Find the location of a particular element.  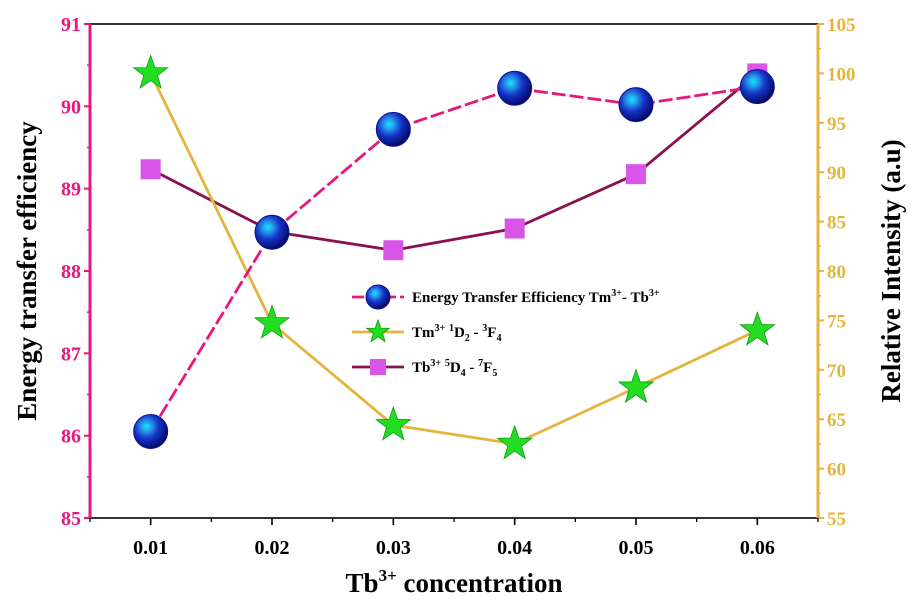

y-right-tick-label: 55 is located at coordinates (836, 519).